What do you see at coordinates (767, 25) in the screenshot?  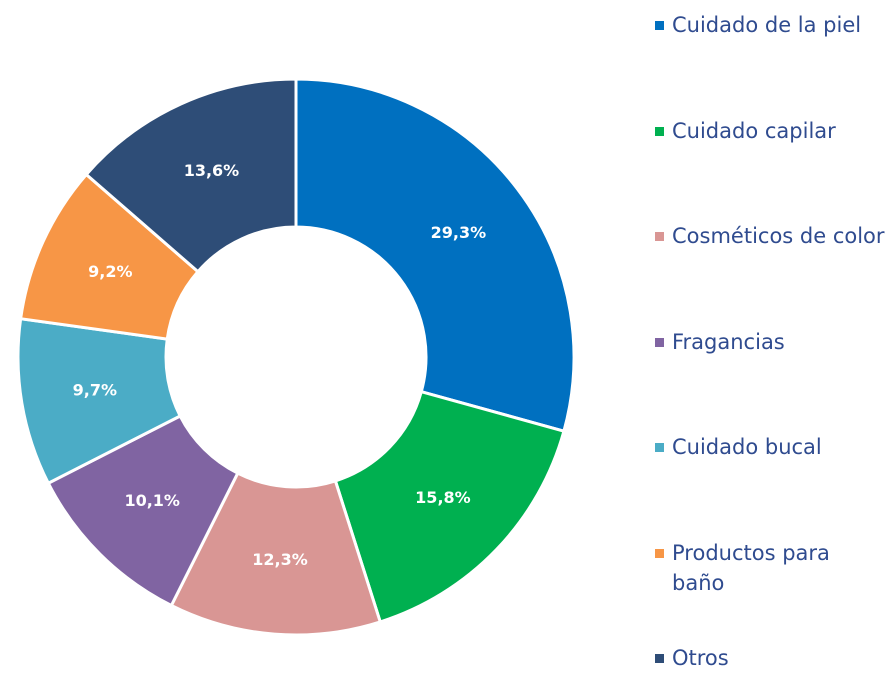 I see `legend-label: Cuidado de la piel` at bounding box center [767, 25].